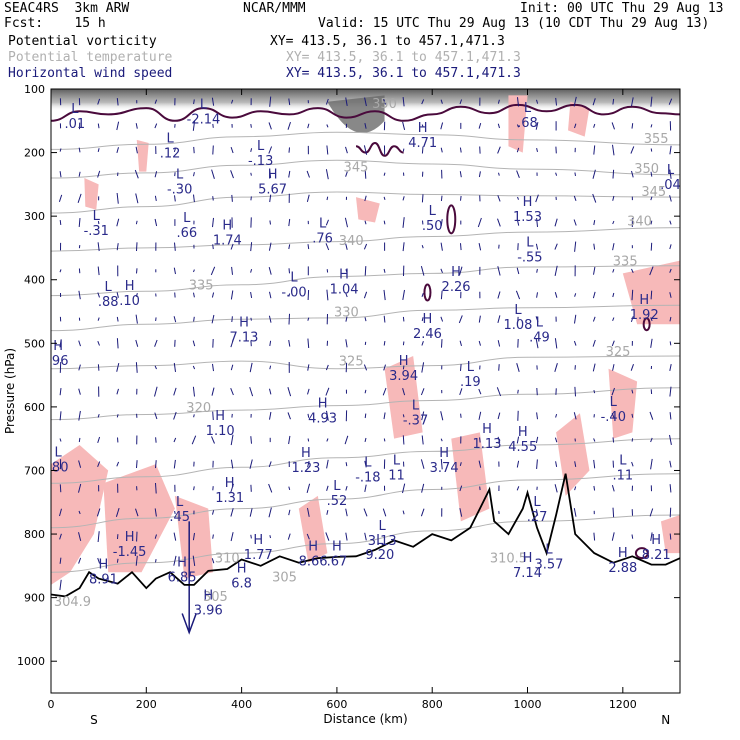  What do you see at coordinates (618, 352) in the screenshot?
I see `theta-label-10: 325` at bounding box center [618, 352].